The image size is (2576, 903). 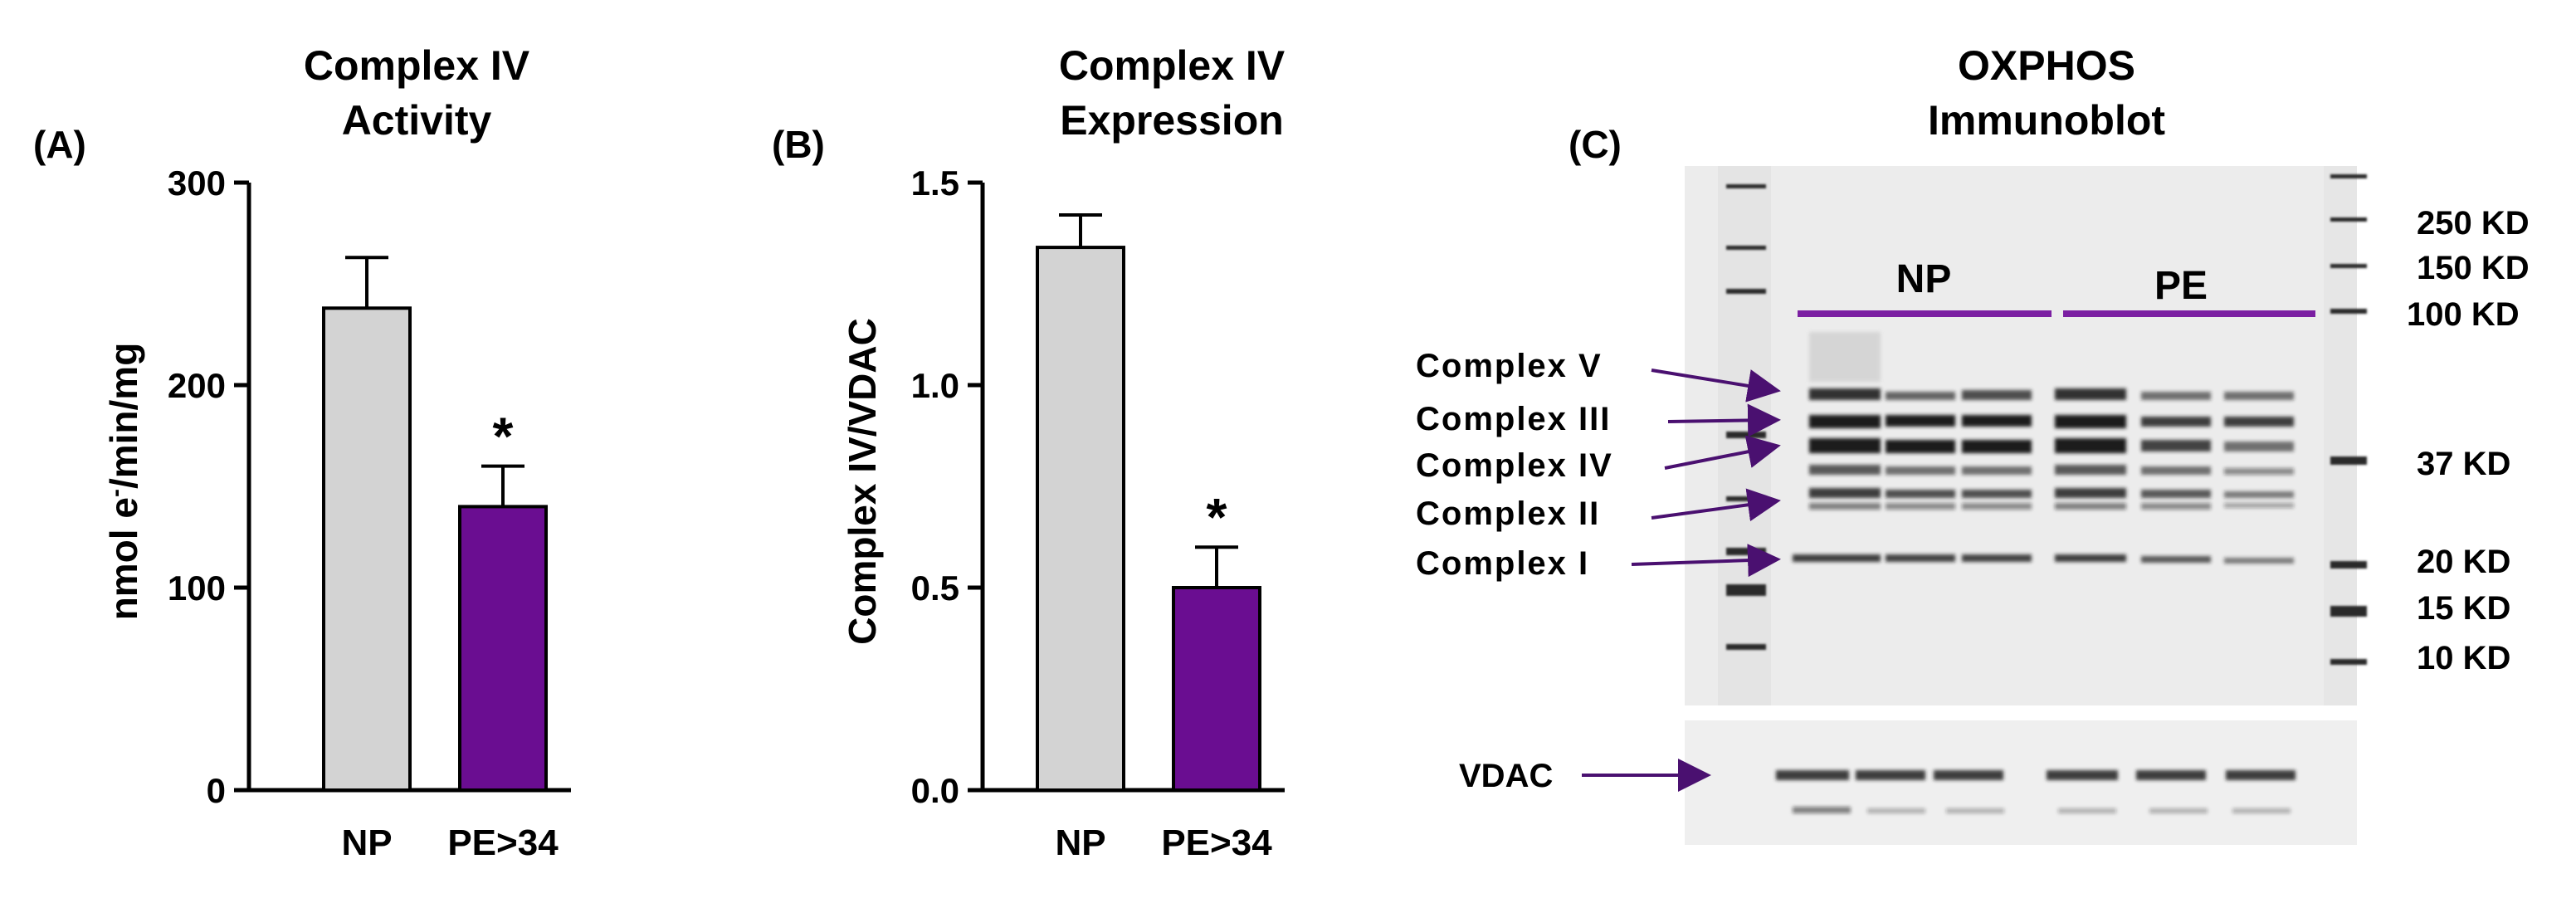 What do you see at coordinates (1217, 689) in the screenshot?
I see `panel-b-bar-pe34` at bounding box center [1217, 689].